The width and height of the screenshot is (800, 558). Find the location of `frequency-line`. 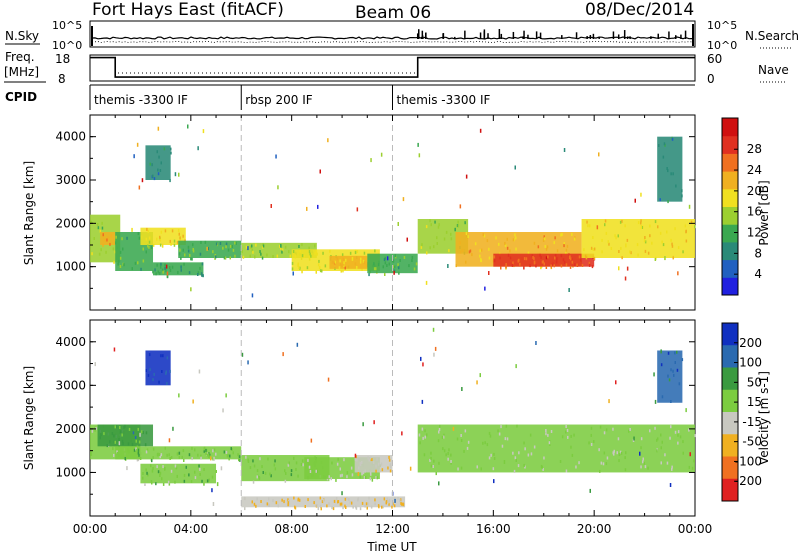

frequency-line is located at coordinates (392, 67).